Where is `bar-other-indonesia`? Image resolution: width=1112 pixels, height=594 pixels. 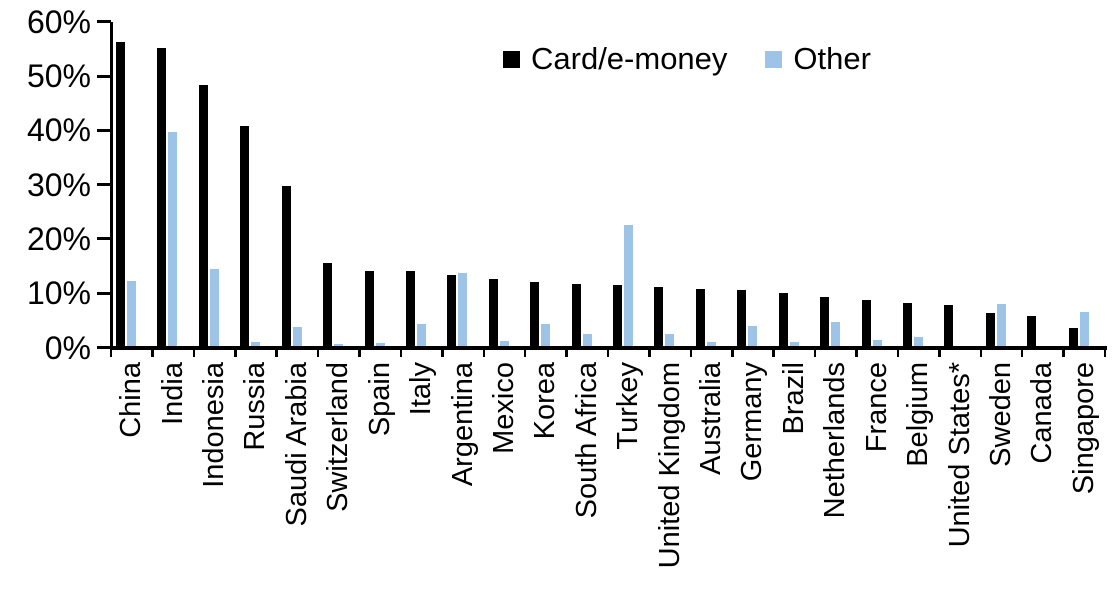 bar-other-indonesia is located at coordinates (214, 308).